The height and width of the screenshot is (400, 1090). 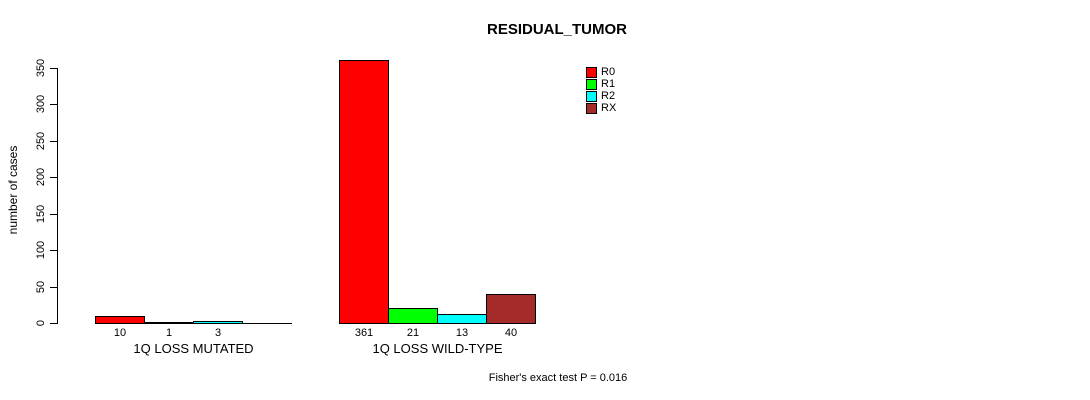 I want to click on chart-title: RESIDUAL_TUMOR, so click(x=557, y=29).